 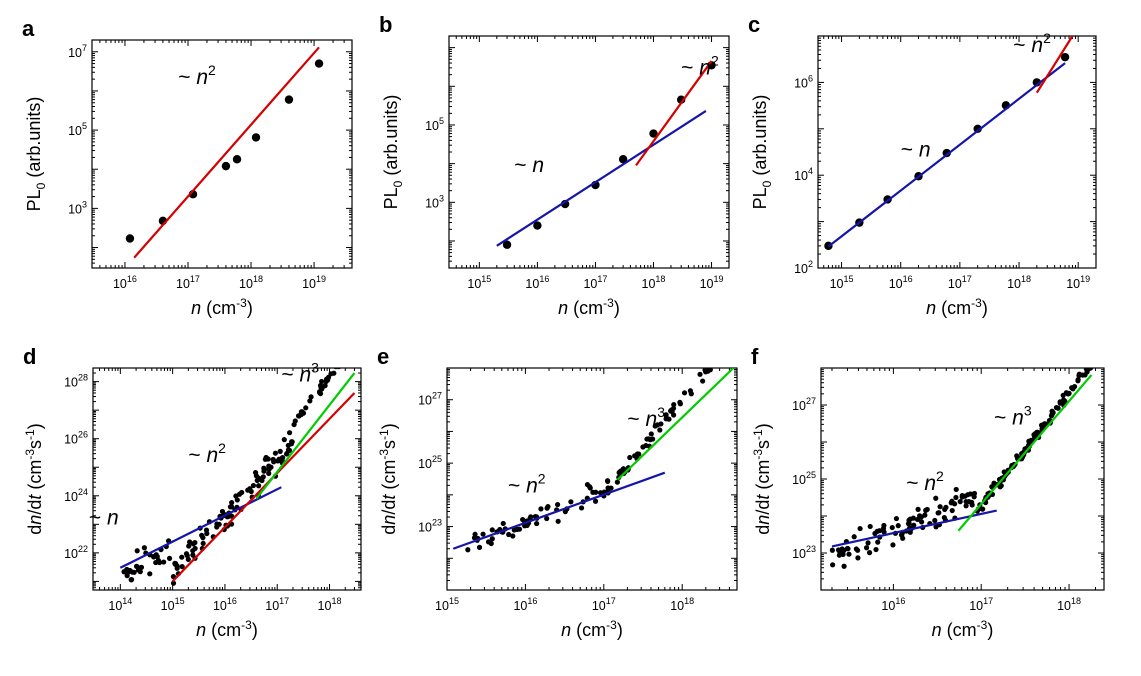 I want to click on slope-annotation: ~ n3, so click(x=300, y=373).